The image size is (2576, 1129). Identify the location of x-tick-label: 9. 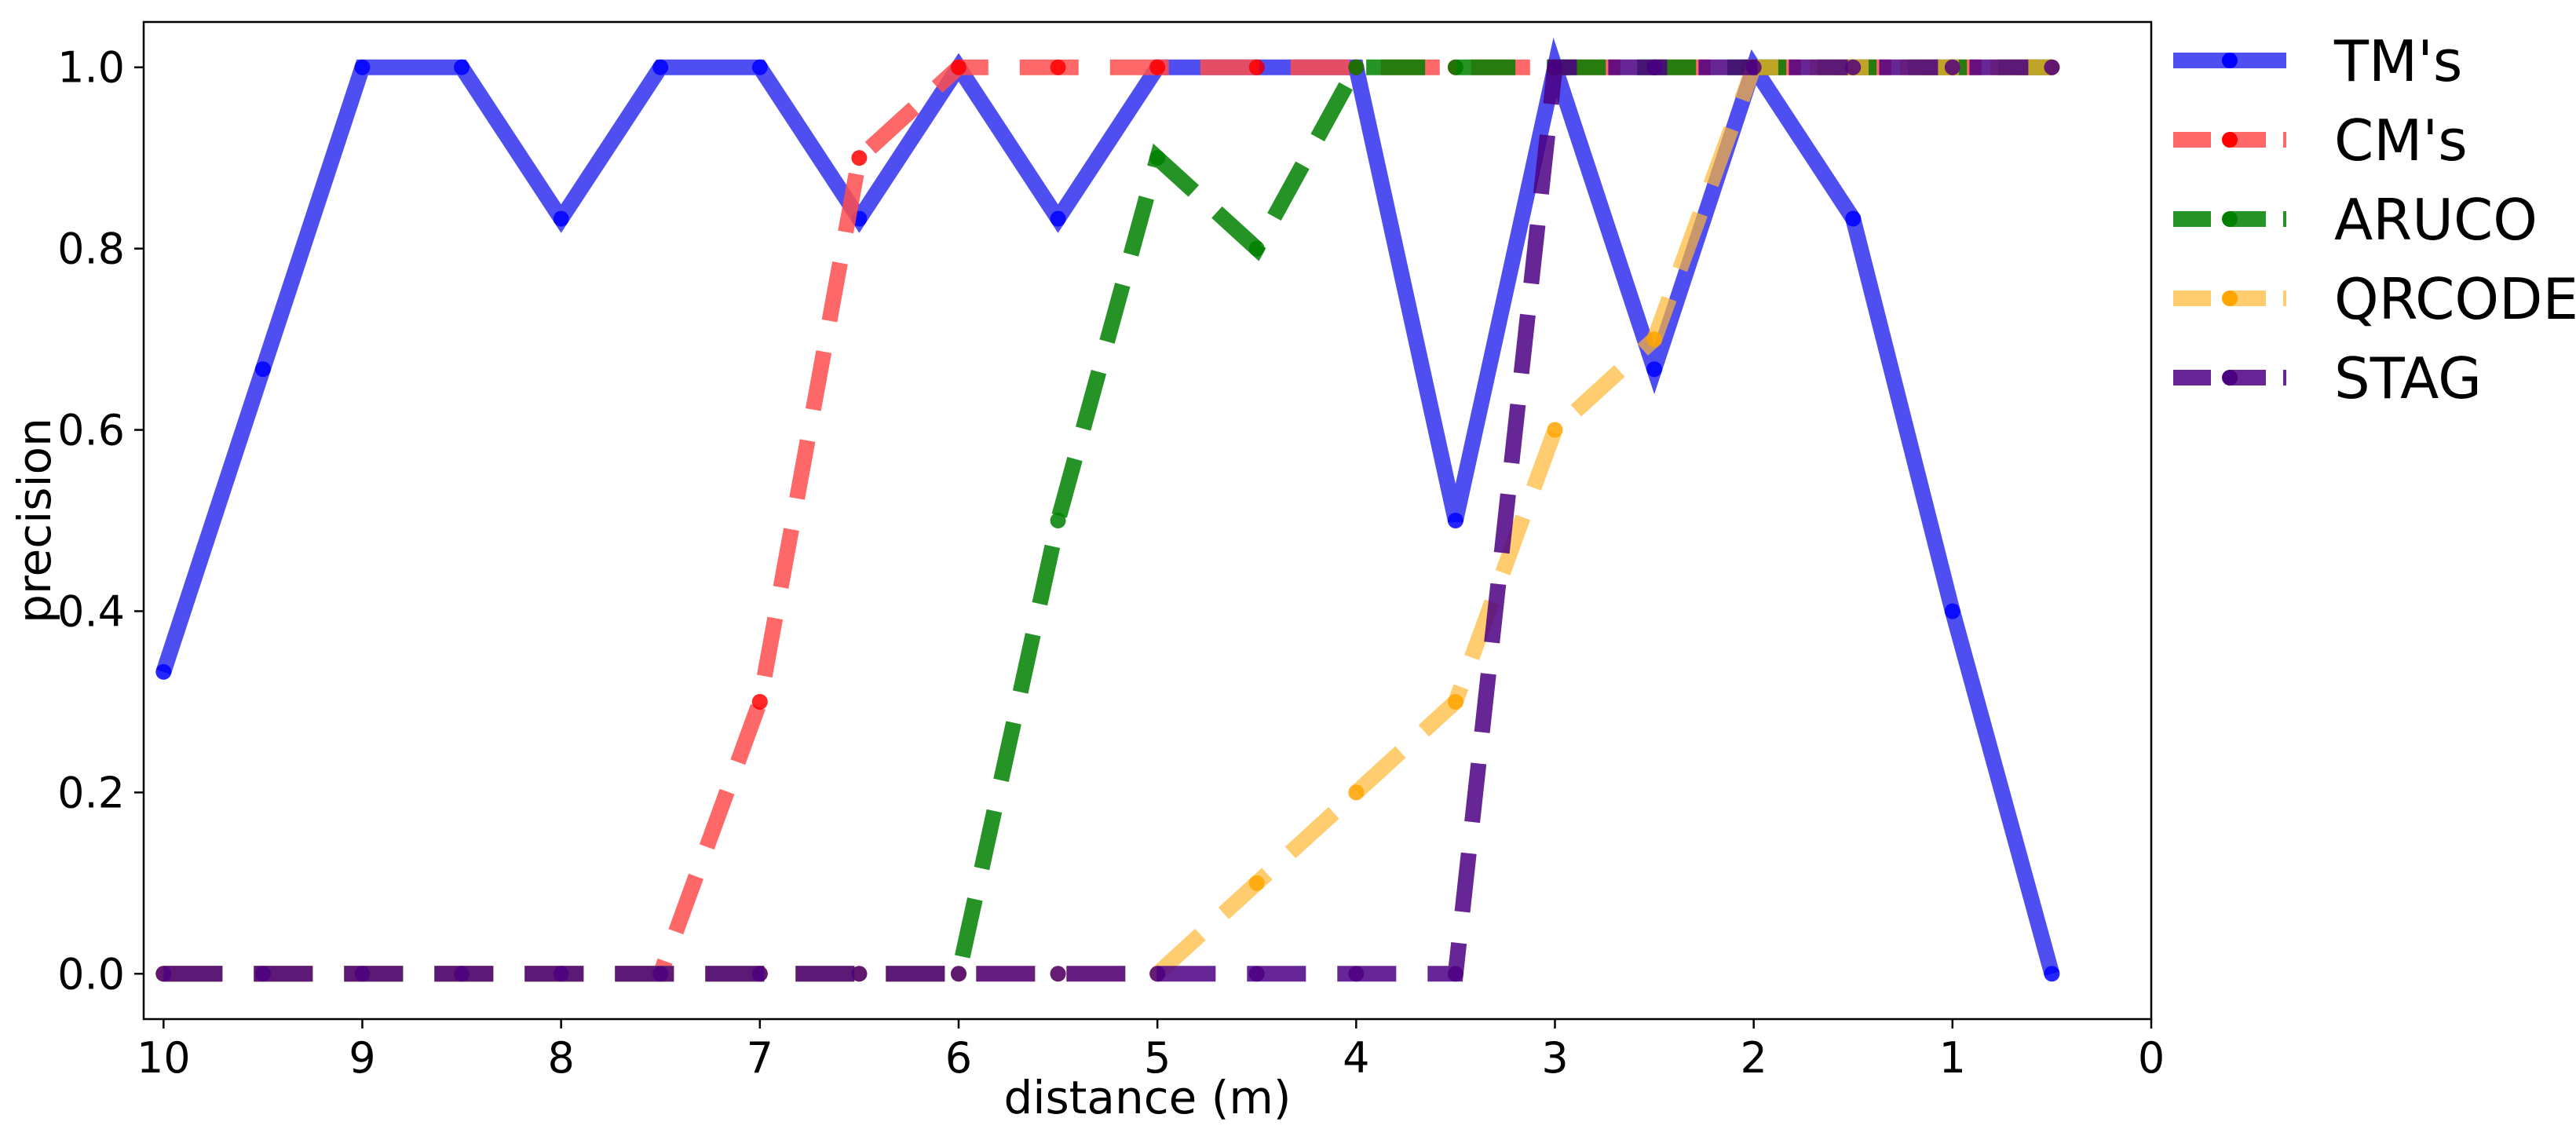
(362, 1058).